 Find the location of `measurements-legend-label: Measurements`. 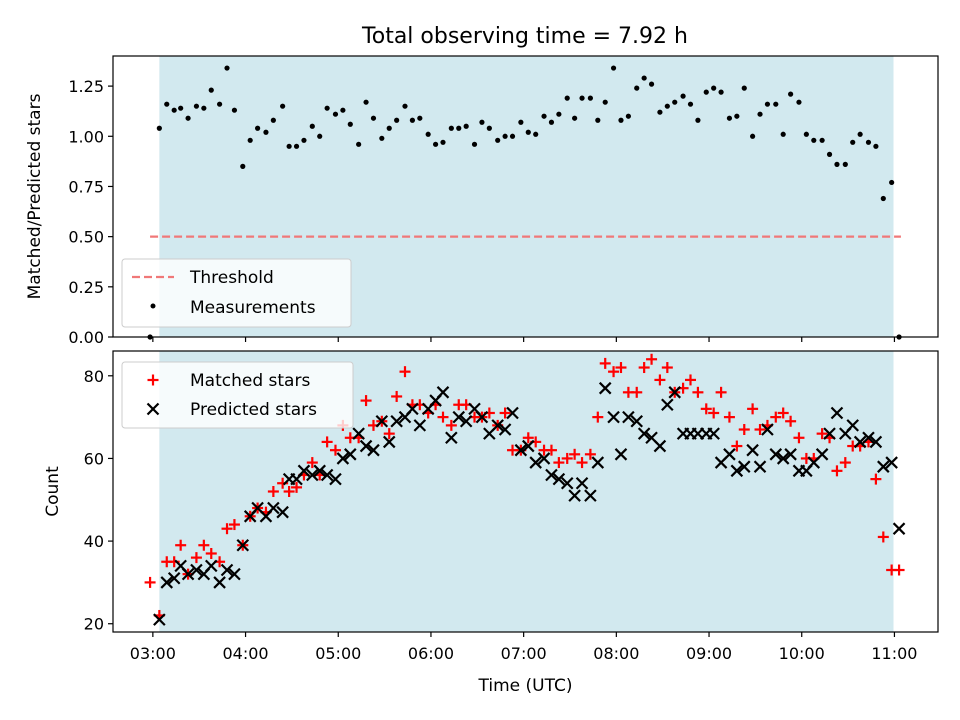

measurements-legend-label: Measurements is located at coordinates (253, 308).